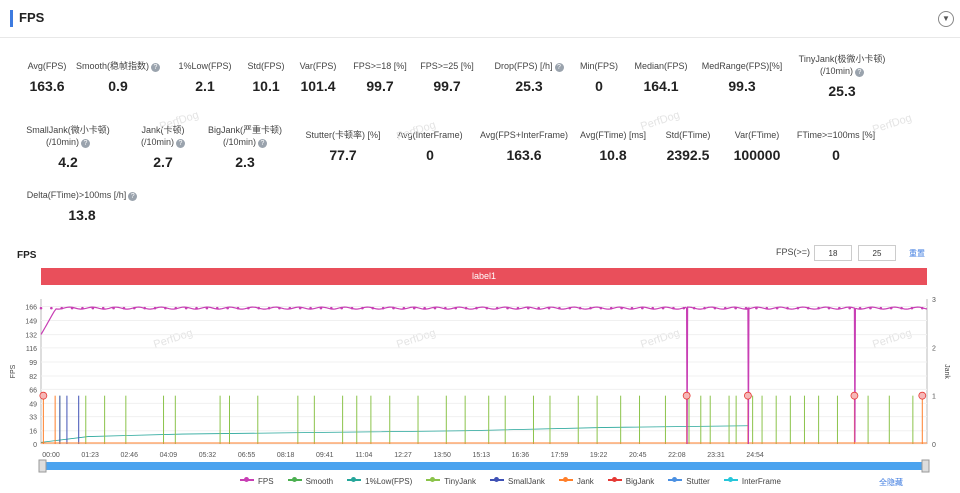  I want to click on x-tick-label: 15:13, so click(482, 455).